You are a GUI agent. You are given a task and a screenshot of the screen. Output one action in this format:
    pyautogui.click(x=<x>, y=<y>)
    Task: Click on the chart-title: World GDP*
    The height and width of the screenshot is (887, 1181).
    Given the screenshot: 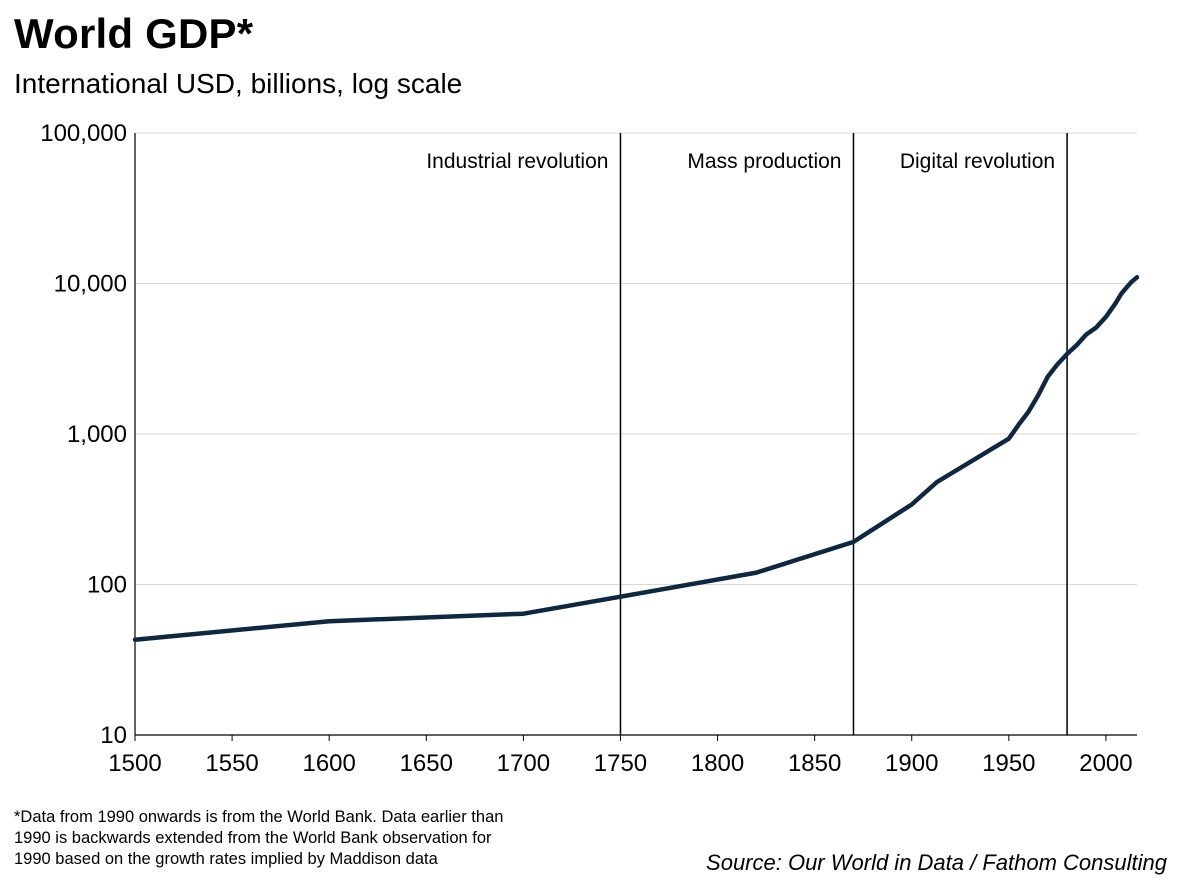 What is the action you would take?
    pyautogui.click(x=134, y=33)
    